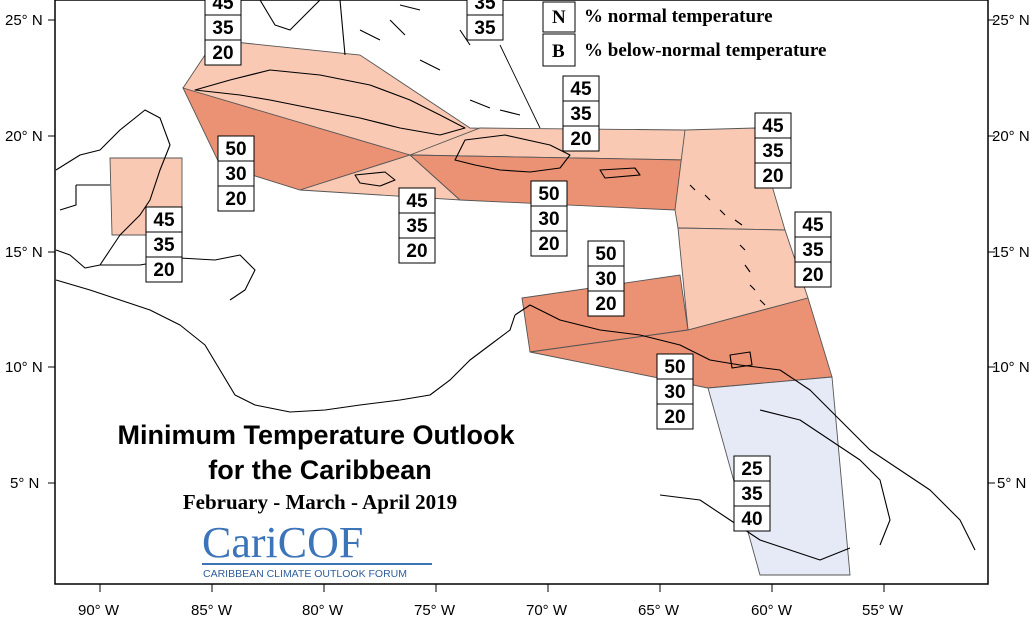 The width and height of the screenshot is (1036, 630). Describe the element at coordinates (559, 17) in the screenshot. I see `legend-key-box` at that location.